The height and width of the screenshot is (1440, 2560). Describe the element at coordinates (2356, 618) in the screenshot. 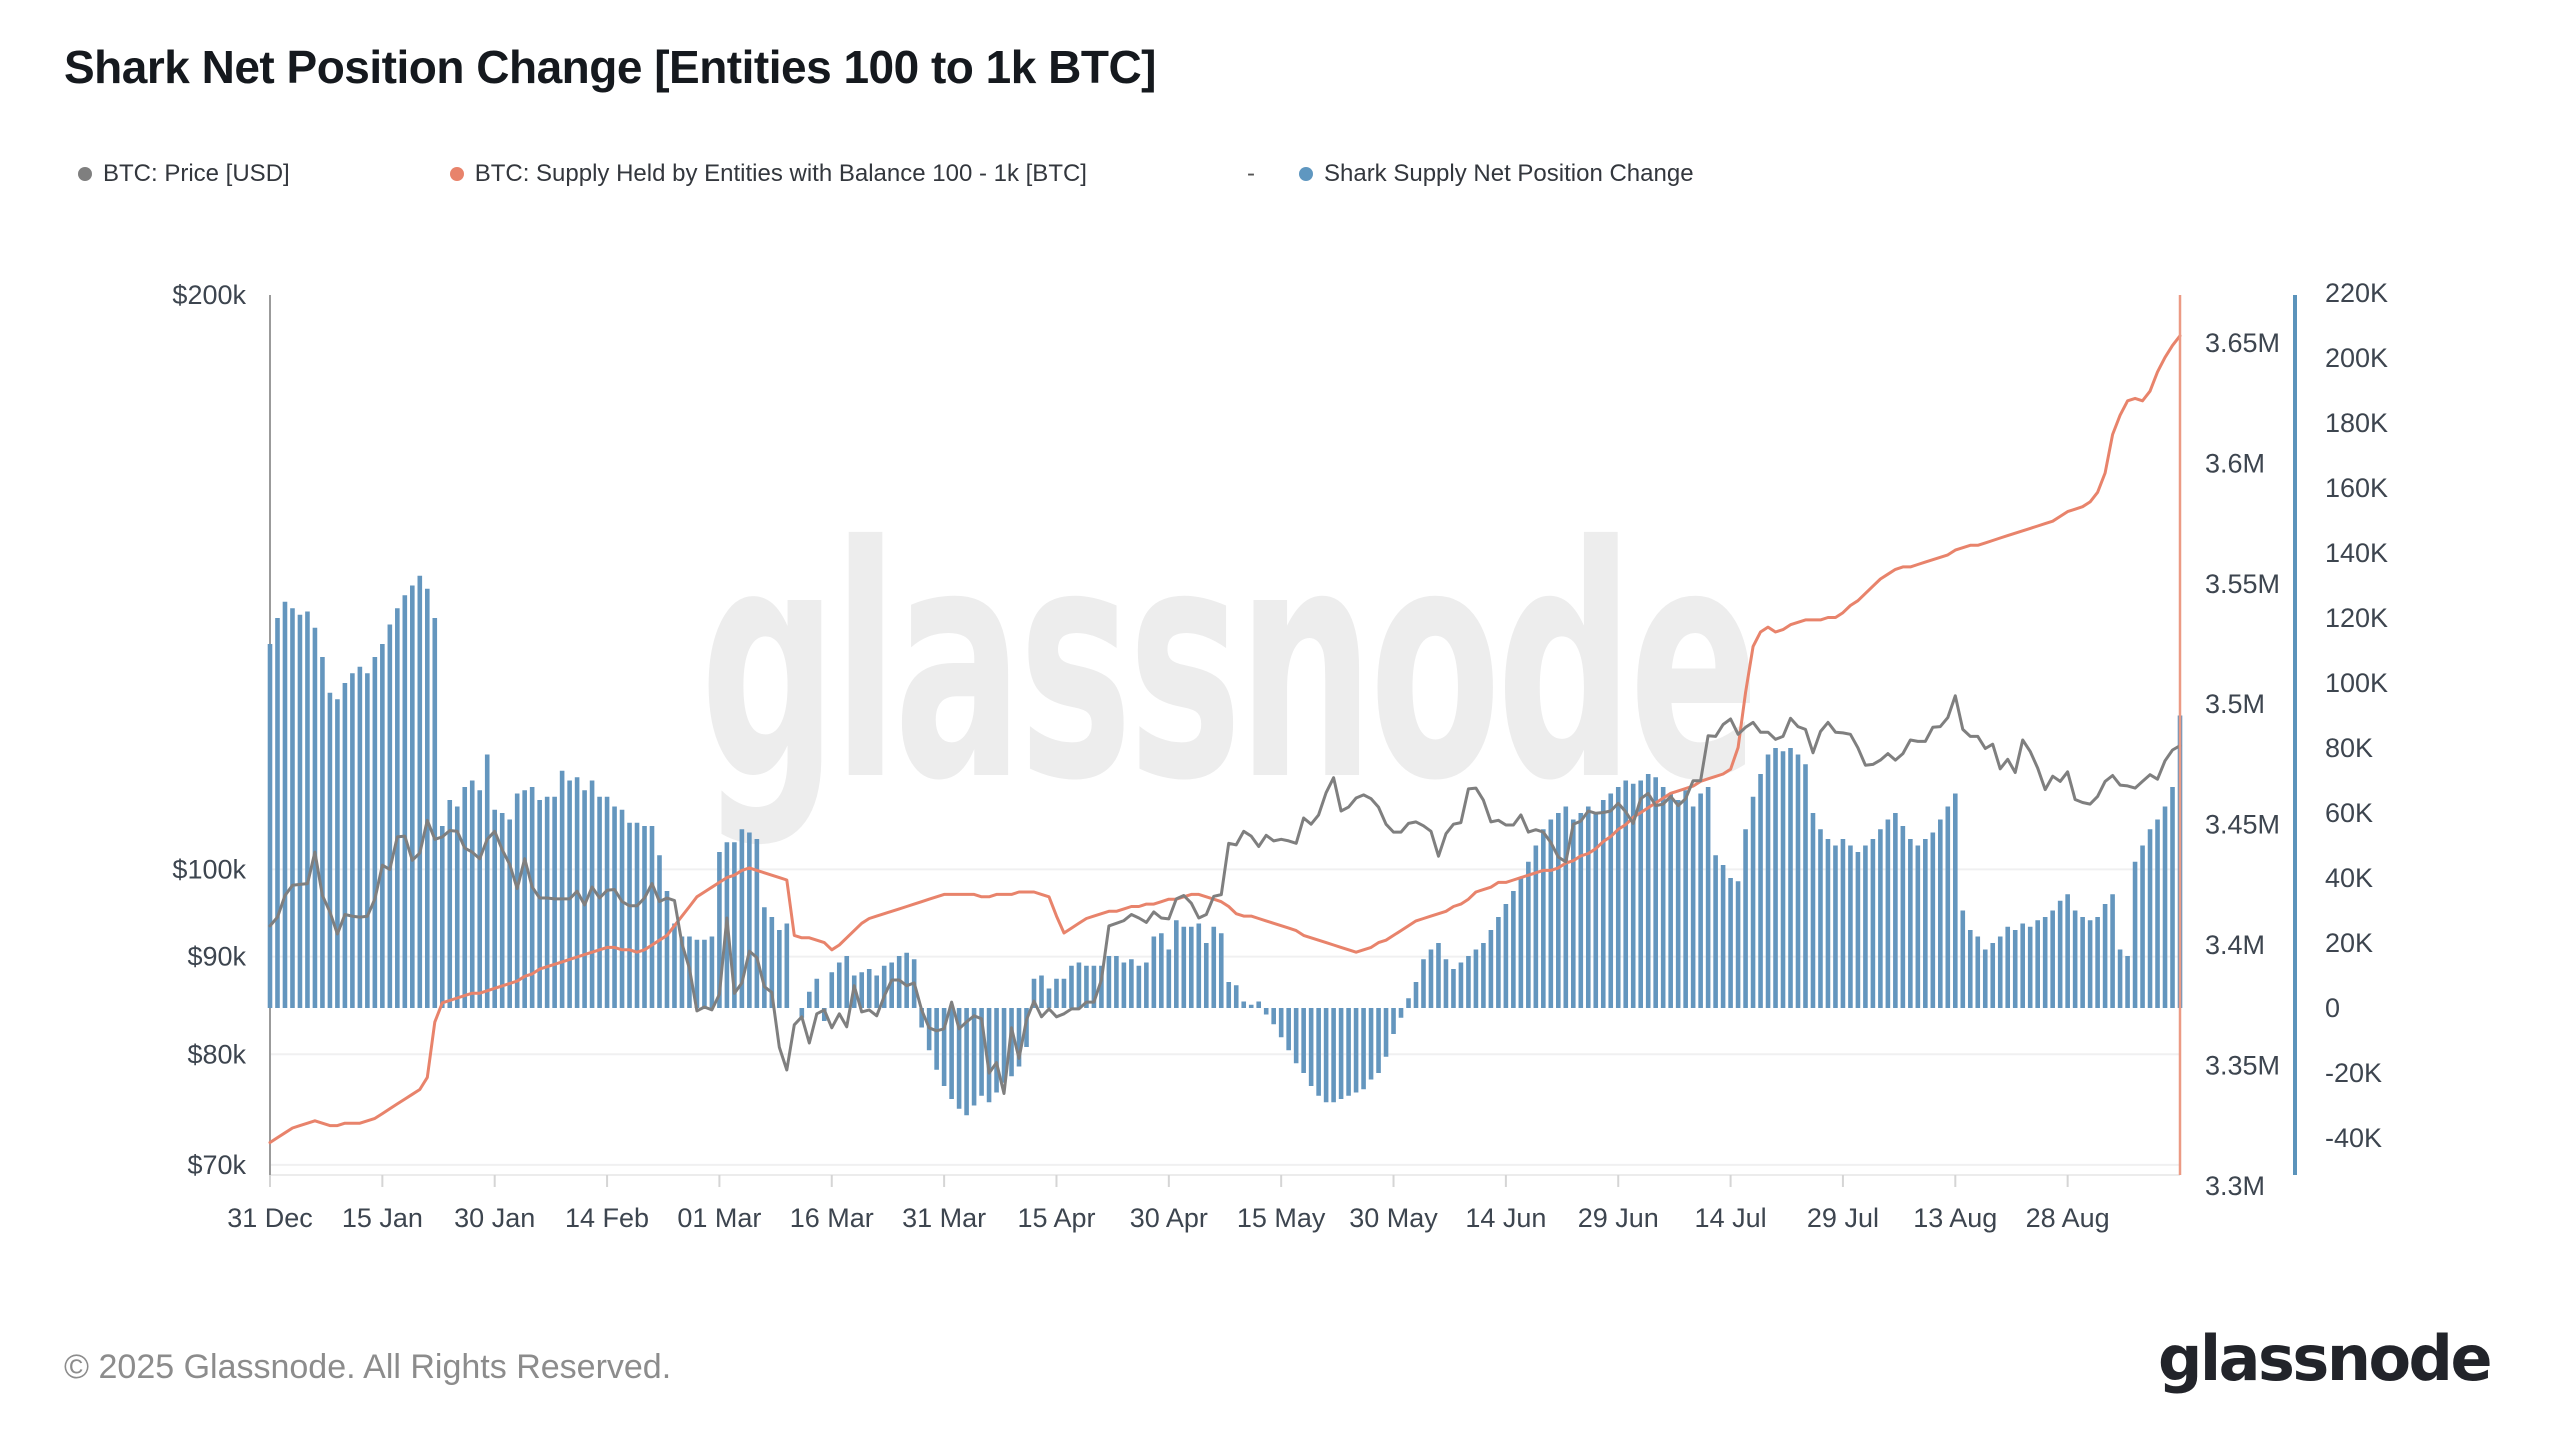

I see `net-tick-label: 120K` at that location.